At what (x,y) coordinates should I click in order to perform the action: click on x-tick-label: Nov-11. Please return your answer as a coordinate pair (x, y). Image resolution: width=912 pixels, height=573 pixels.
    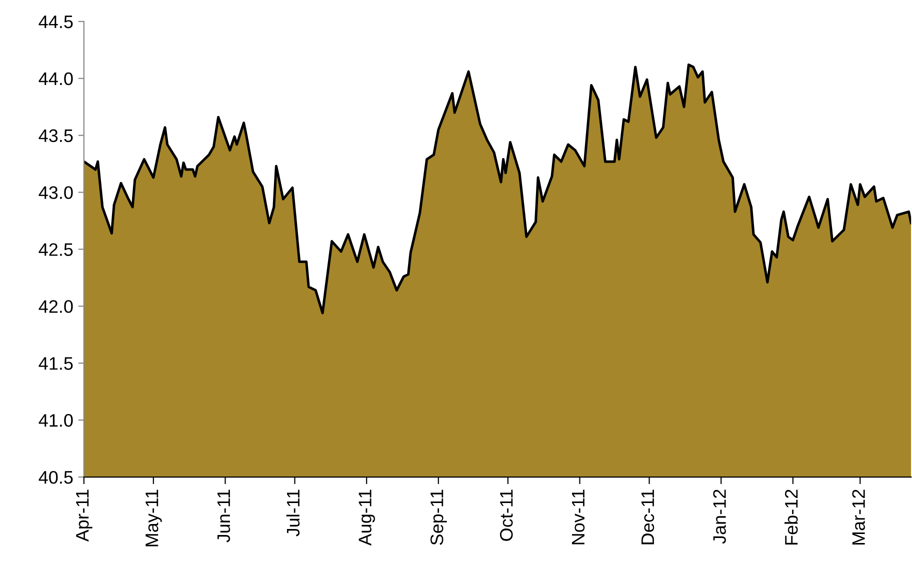
    Looking at the image, I should click on (578, 517).